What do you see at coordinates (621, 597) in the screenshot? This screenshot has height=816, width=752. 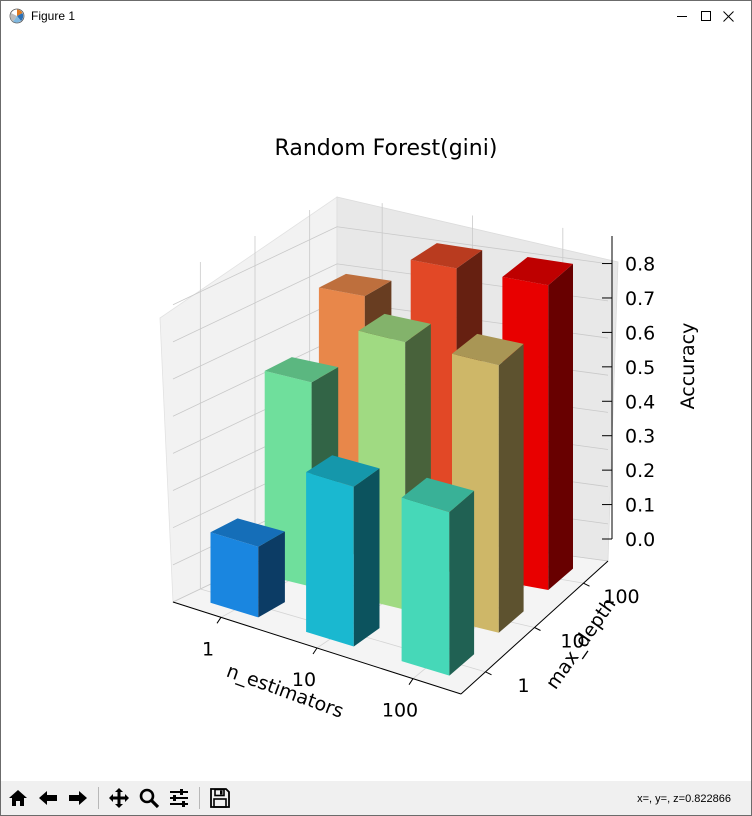 I see `y-tick-label: 100` at bounding box center [621, 597].